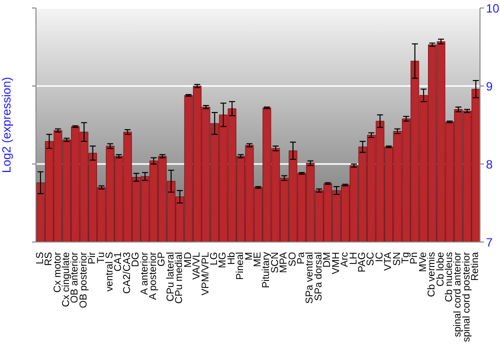  I want to click on x-tick-label: LG, so click(214, 259).